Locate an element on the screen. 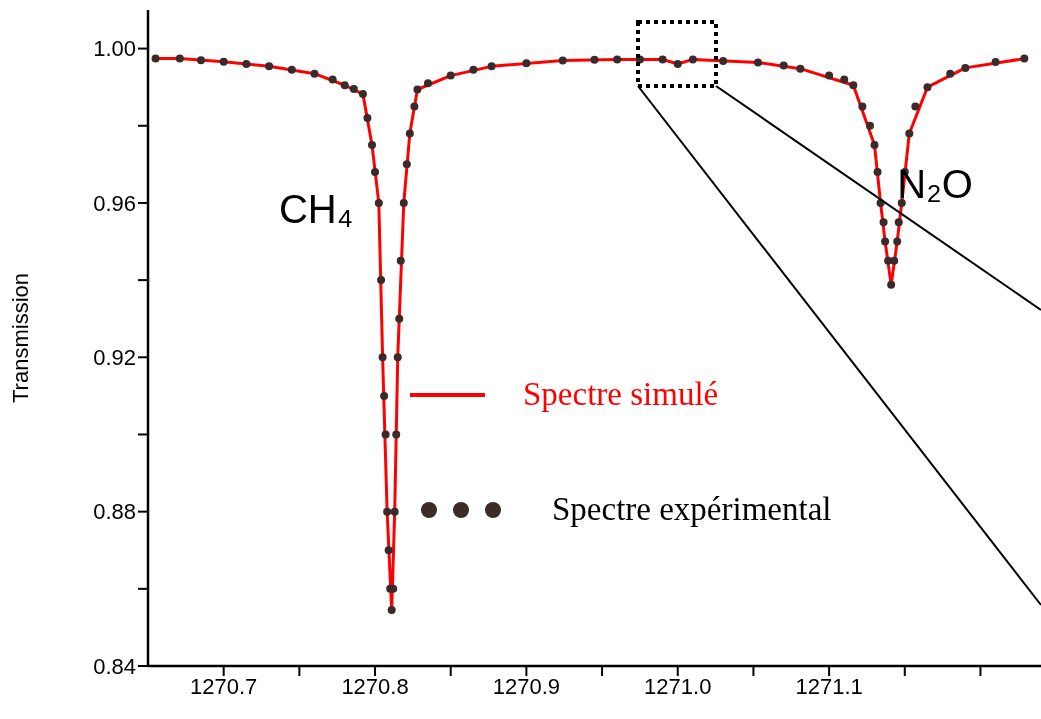 This screenshot has width=1041, height=719. annotation: CH₄ is located at coordinates (316, 208).